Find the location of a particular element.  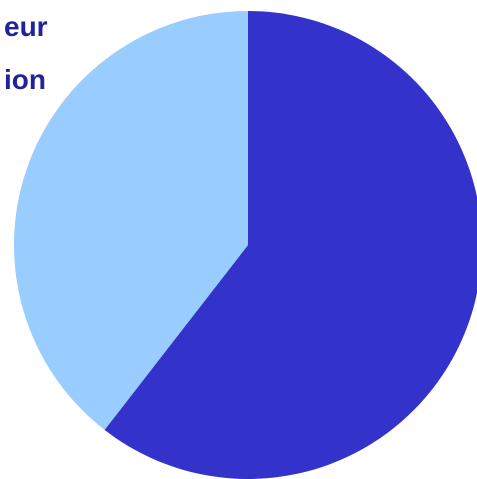

annotation-line-2: ion is located at coordinates (25, 79).